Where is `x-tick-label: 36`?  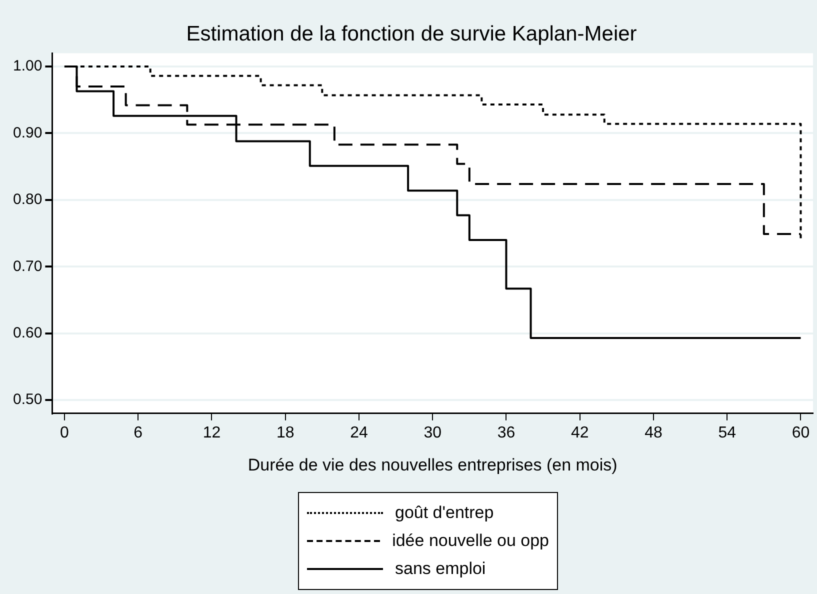 x-tick-label: 36 is located at coordinates (506, 433).